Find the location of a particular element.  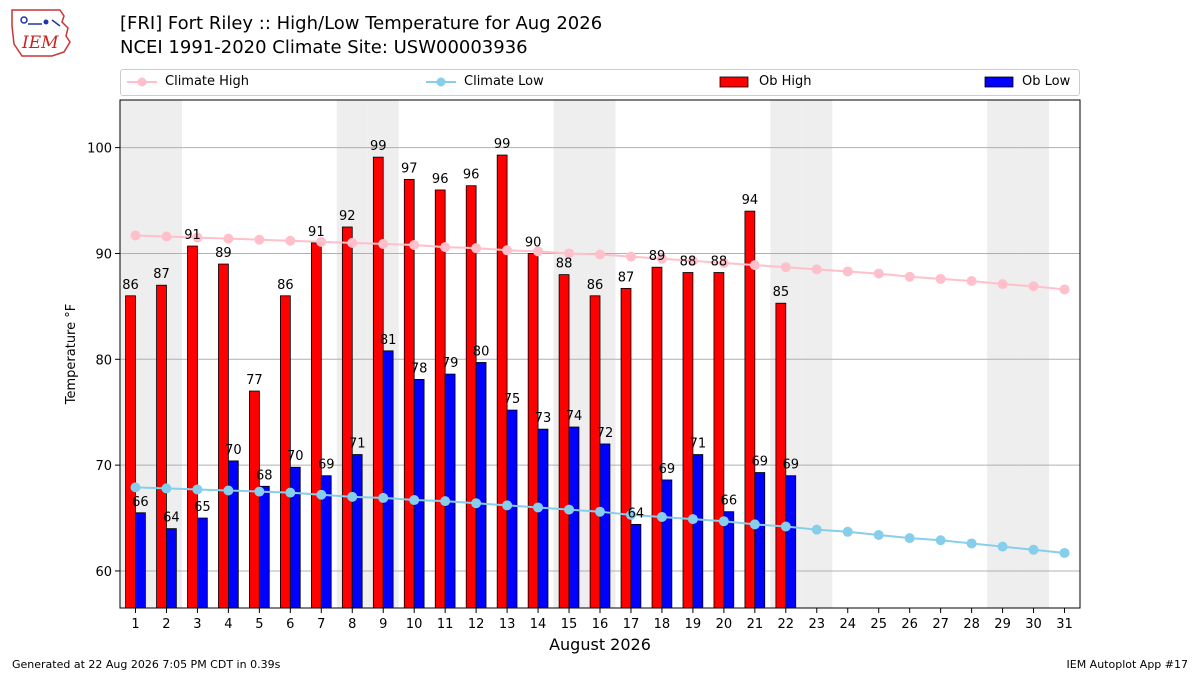

ob-low-label: 69 is located at coordinates (326, 465).